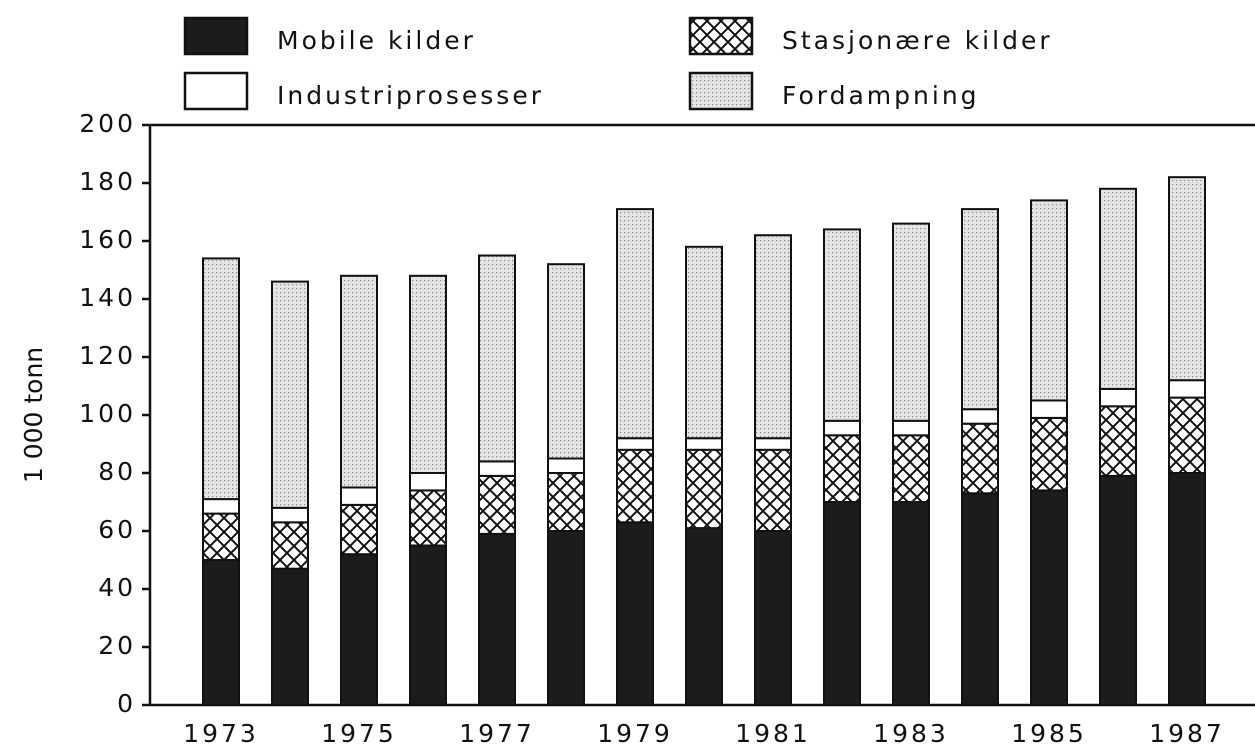 Image resolution: width=1255 pixels, height=747 pixels. Describe the element at coordinates (107, 297) in the screenshot. I see `y-tick-label: 140` at that location.